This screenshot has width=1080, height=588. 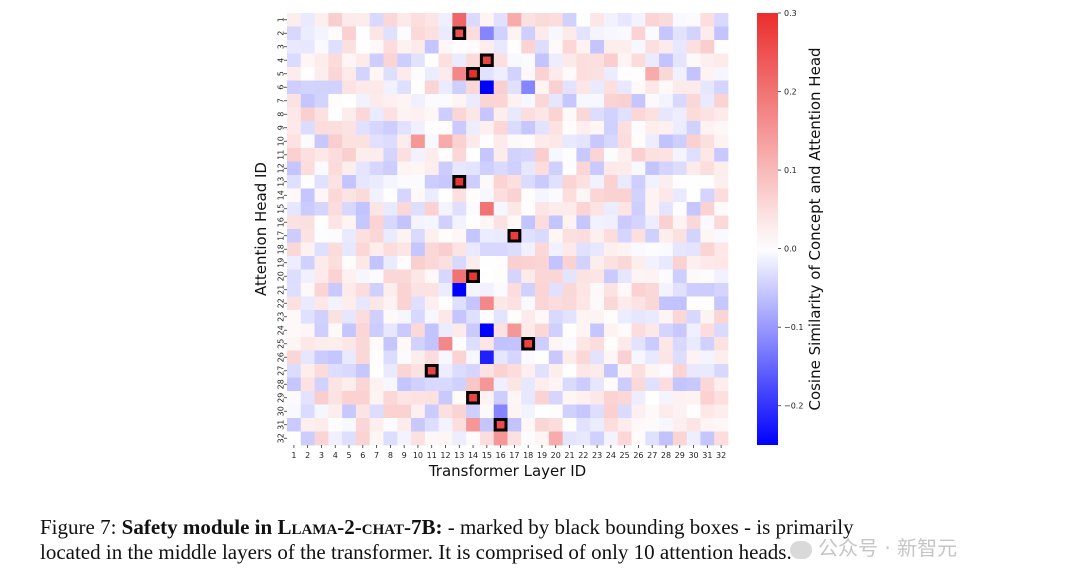 What do you see at coordinates (281, 100) in the screenshot?
I see `y-tick-label: 7` at bounding box center [281, 100].